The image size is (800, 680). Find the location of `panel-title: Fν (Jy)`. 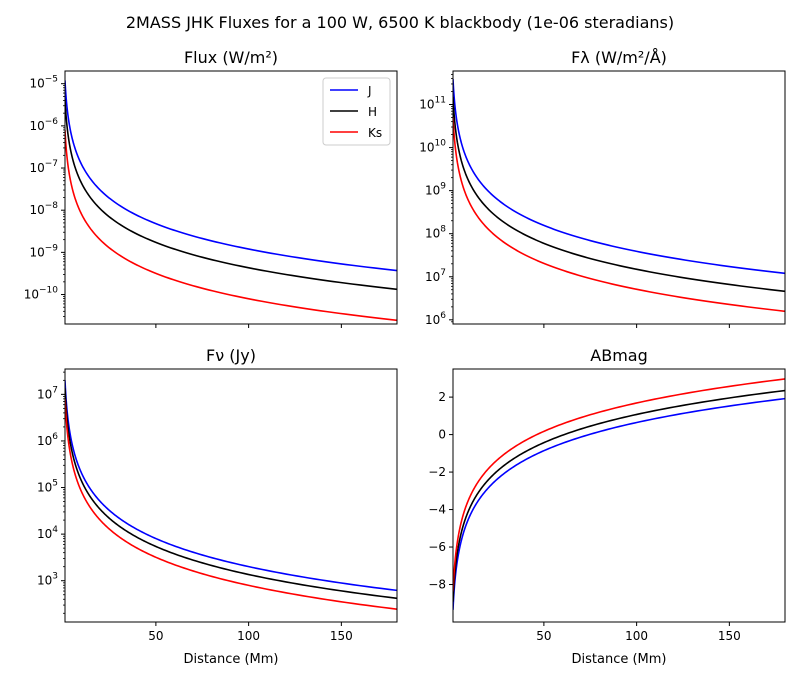

panel-title: Fν (Jy) is located at coordinates (231, 355).